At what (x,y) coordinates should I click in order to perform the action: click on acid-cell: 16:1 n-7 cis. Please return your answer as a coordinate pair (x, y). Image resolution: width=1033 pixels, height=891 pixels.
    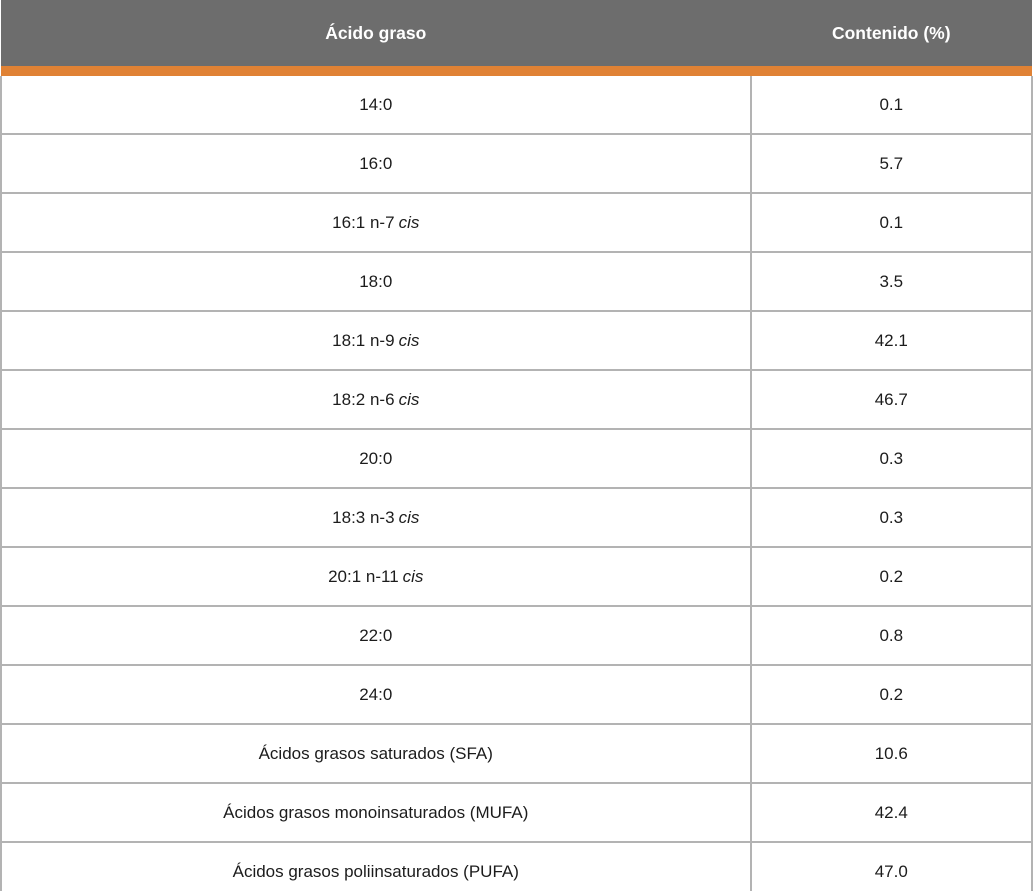
    Looking at the image, I should click on (376, 222).